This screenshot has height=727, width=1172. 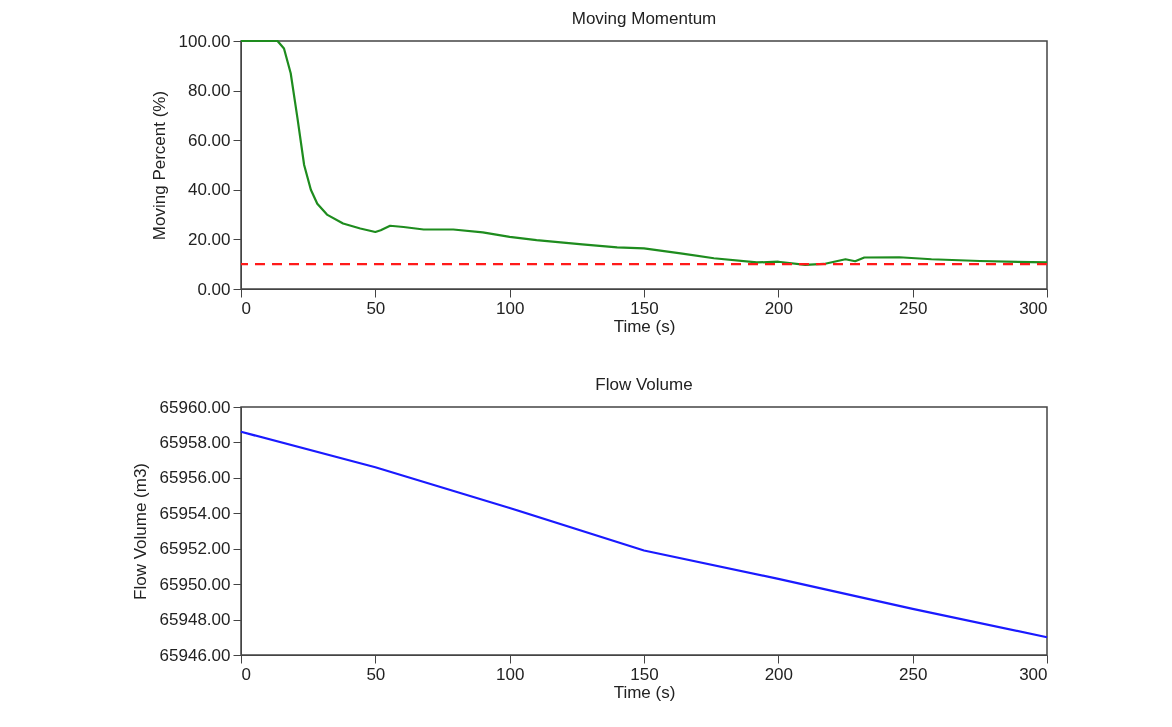 What do you see at coordinates (140, 531) in the screenshot?
I see `y-axis-title: Flow Volume (m3)` at bounding box center [140, 531].